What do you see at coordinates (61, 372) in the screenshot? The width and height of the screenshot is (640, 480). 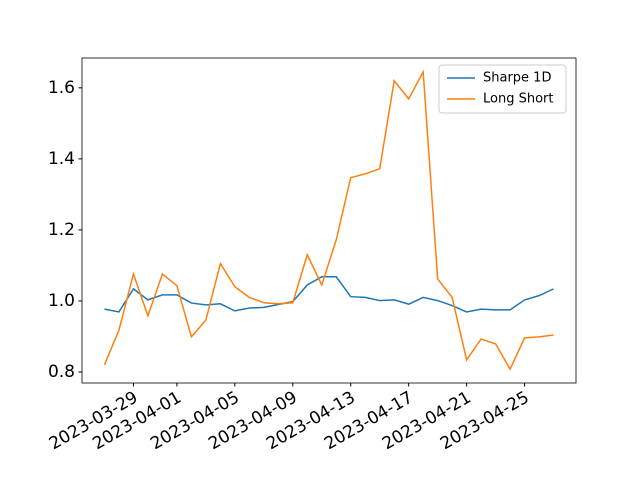 I see `y-tick-label: 0.8` at bounding box center [61, 372].